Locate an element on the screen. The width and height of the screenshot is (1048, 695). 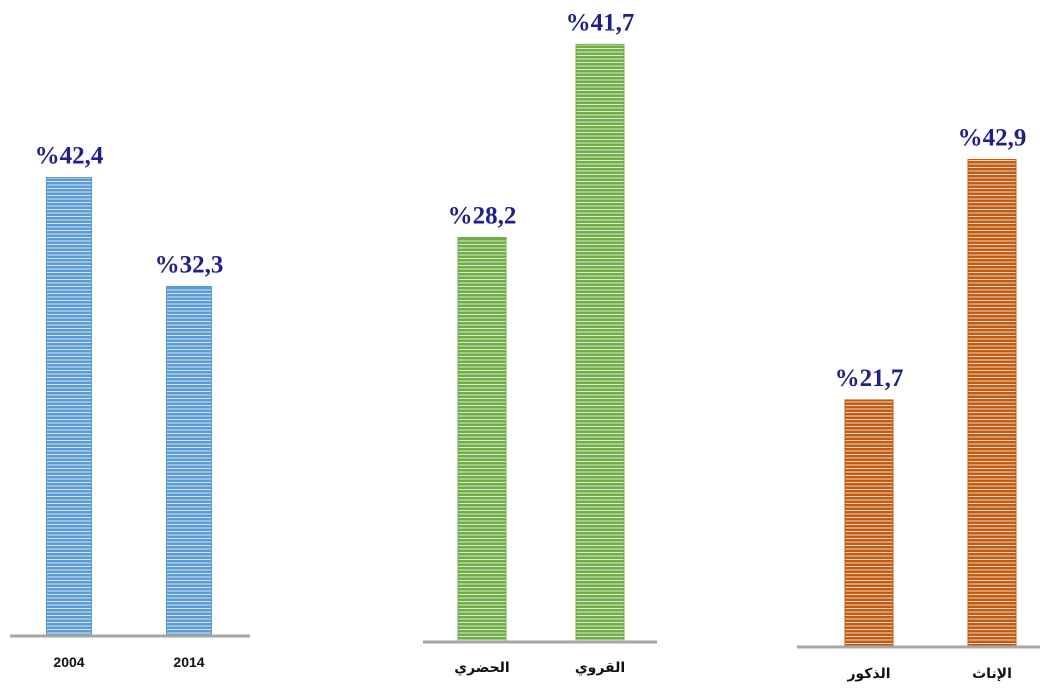
category-label: 2004 is located at coordinates (68, 662).